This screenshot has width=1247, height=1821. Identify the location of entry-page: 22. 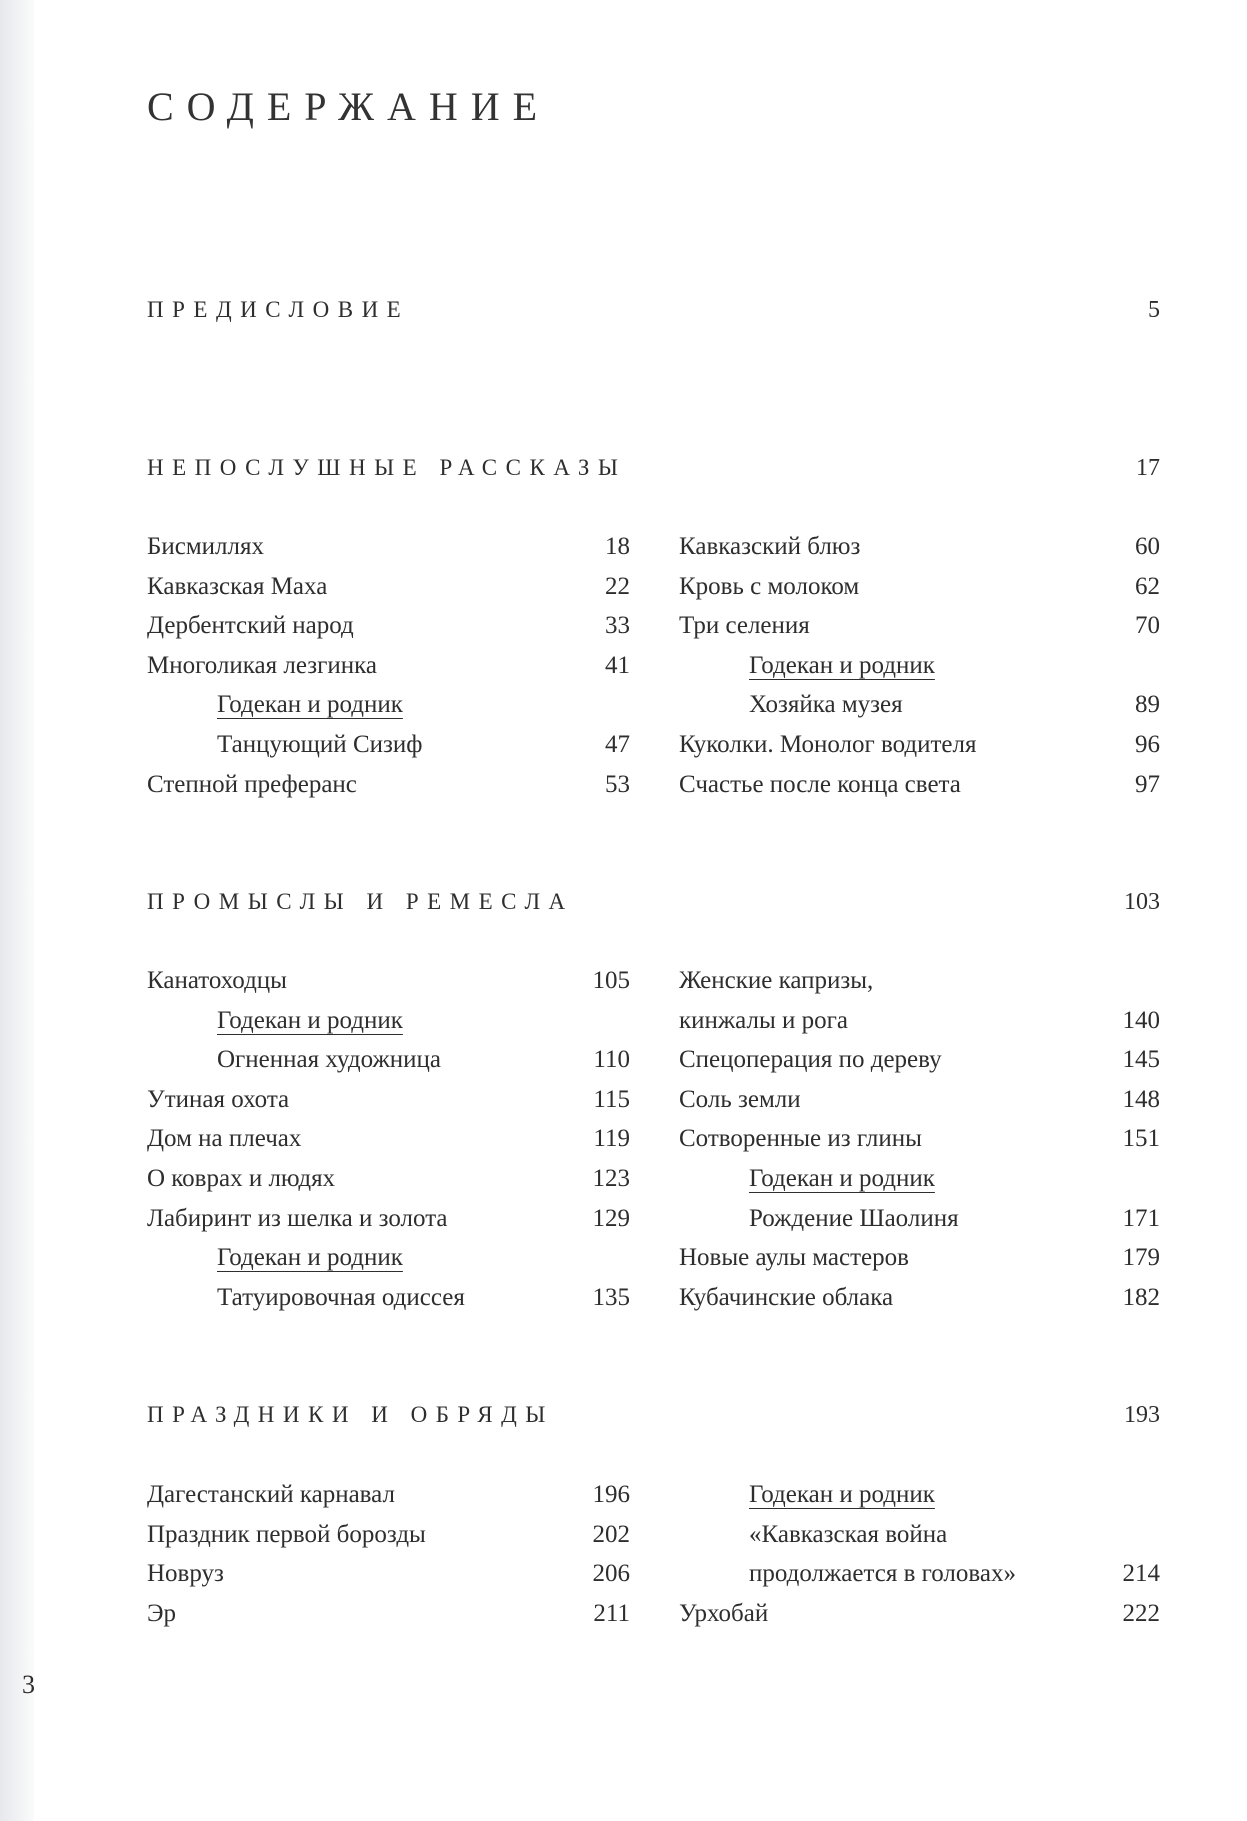
(617, 586).